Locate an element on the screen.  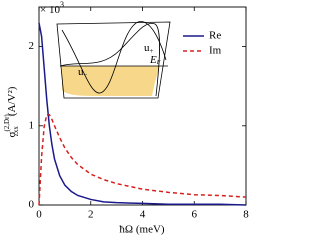
y-tick-label: 0 is located at coordinates (32, 205).